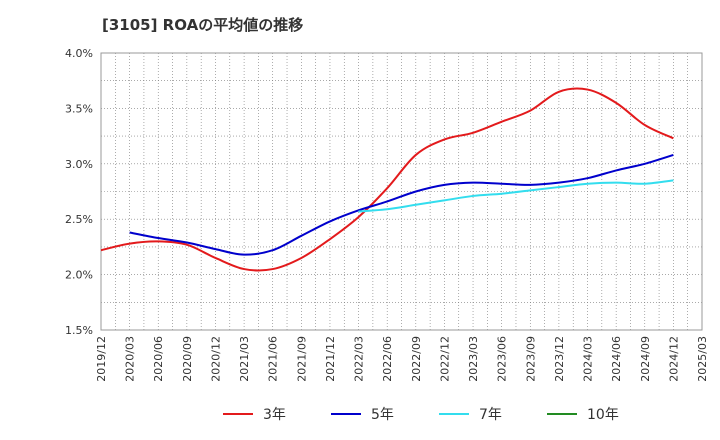 This screenshot has height=440, width=720. What do you see at coordinates (130, 359) in the screenshot?
I see `x-tick-label: 2020/03` at bounding box center [130, 359].